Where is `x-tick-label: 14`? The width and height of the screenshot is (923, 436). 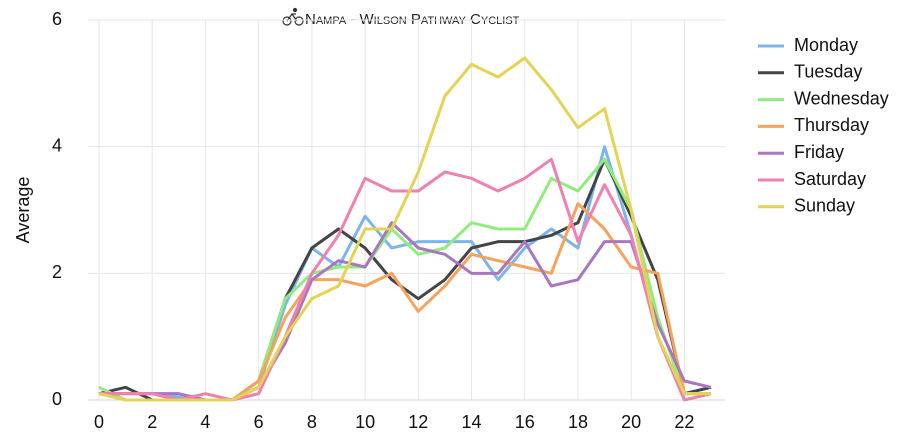 x-tick-label: 14 is located at coordinates (472, 422).